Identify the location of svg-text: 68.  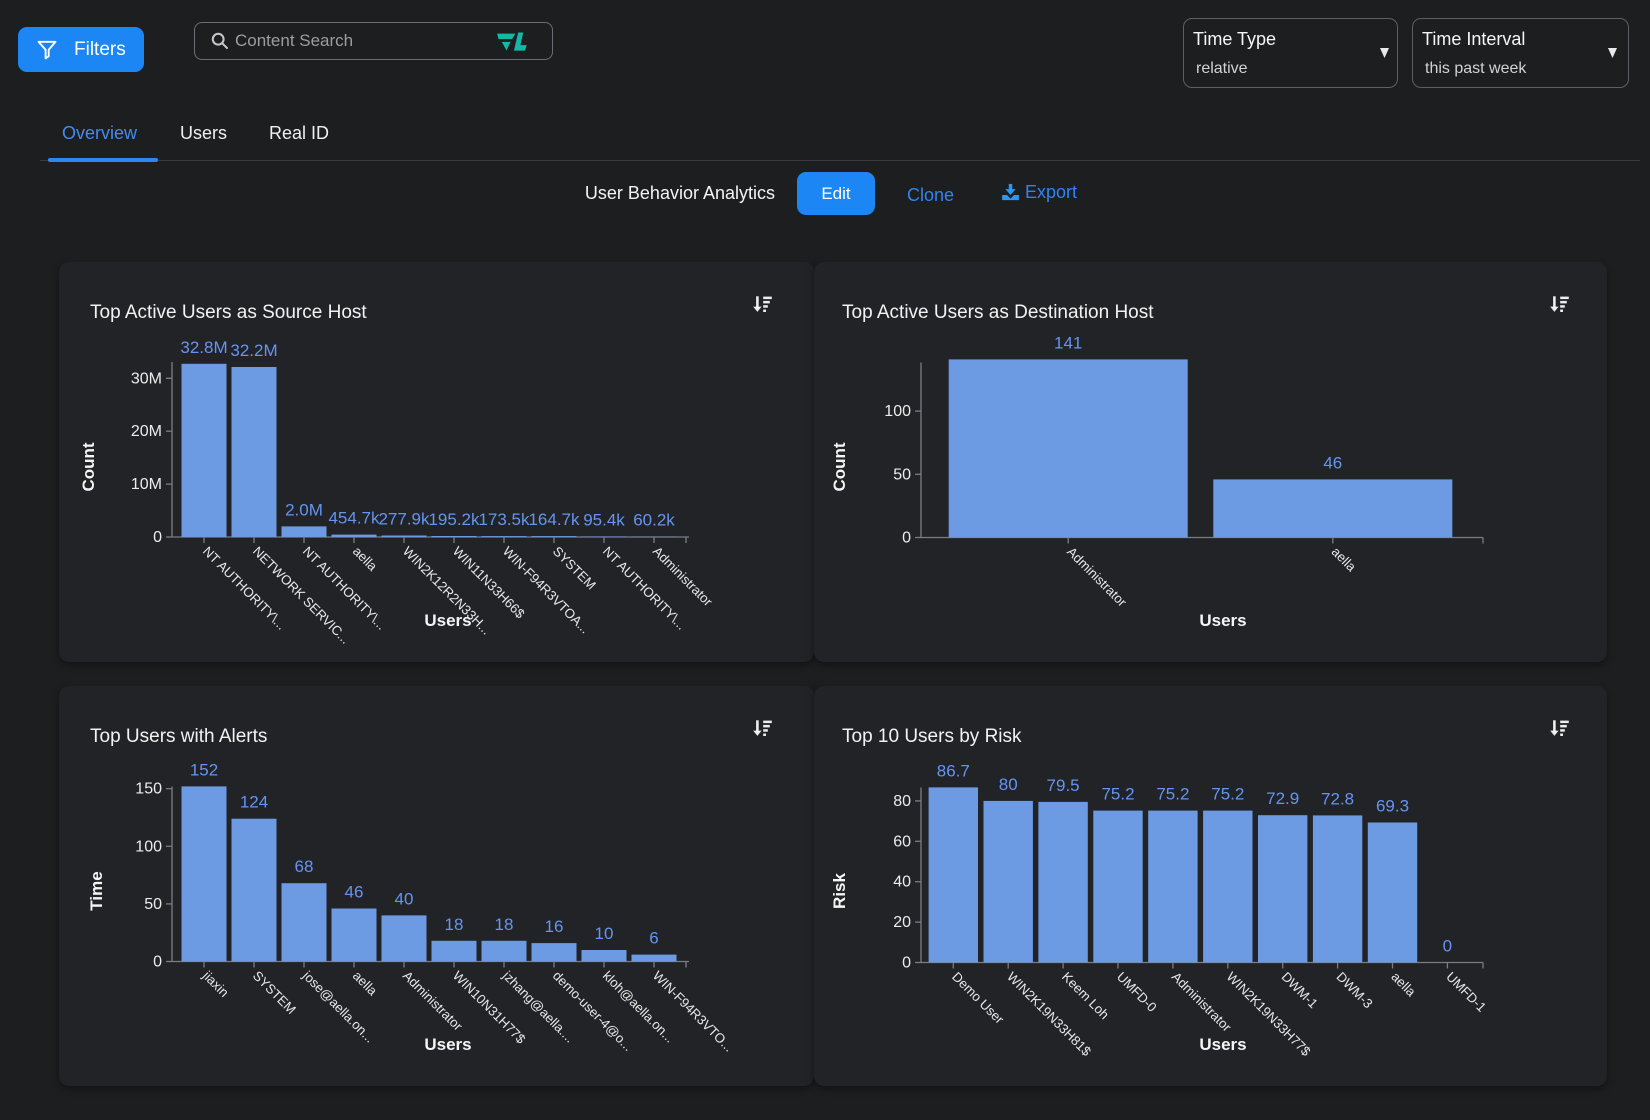
(304, 866).